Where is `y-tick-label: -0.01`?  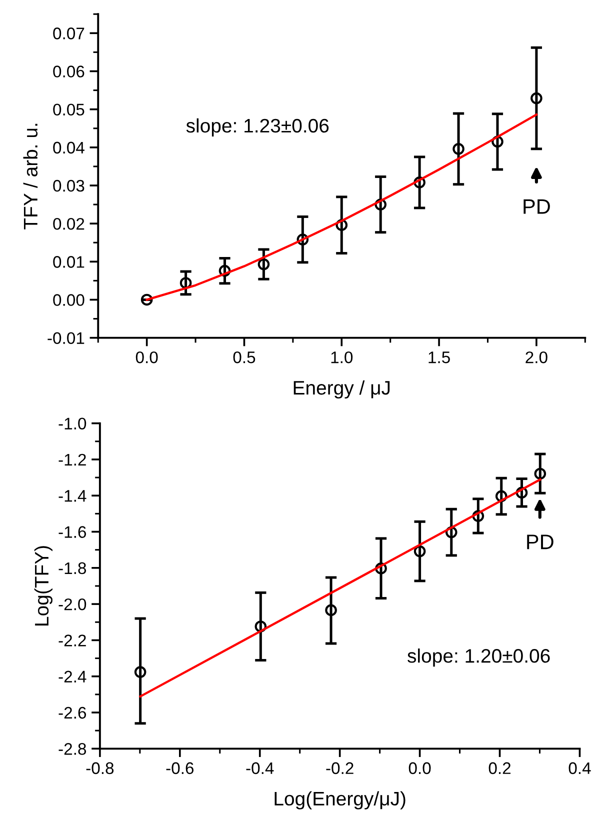 y-tick-label: -0.01 is located at coordinates (66, 338).